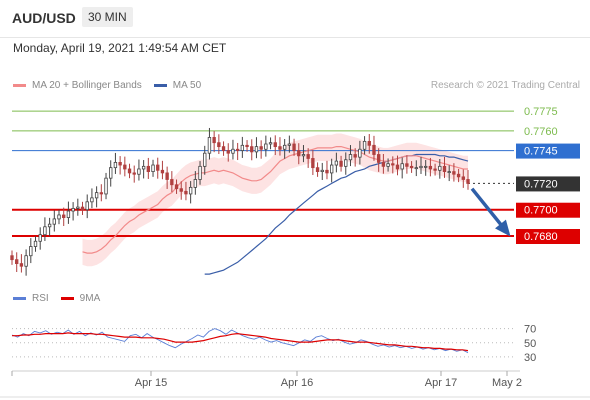 The width and height of the screenshot is (590, 400). I want to click on x-tick-label-0: Apr 15, so click(151, 383).